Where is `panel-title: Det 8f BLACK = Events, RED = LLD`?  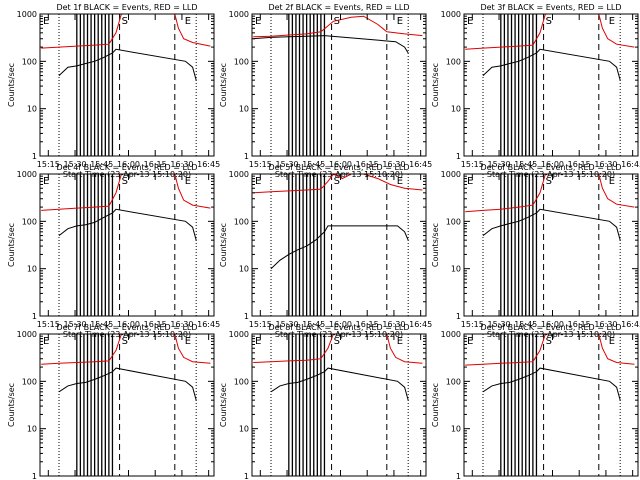 panel-title: Det 8f BLACK = Events, RED = LLD is located at coordinates (338, 327).